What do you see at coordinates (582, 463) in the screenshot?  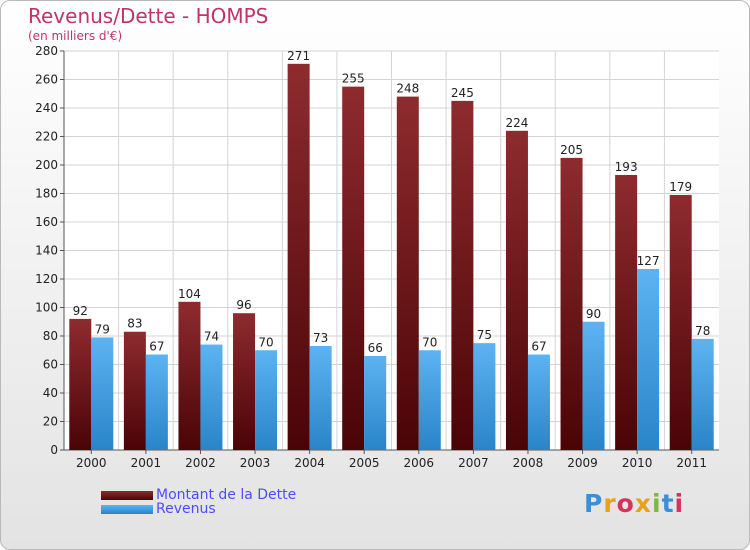 I see `x-tick-label: 2009` at bounding box center [582, 463].